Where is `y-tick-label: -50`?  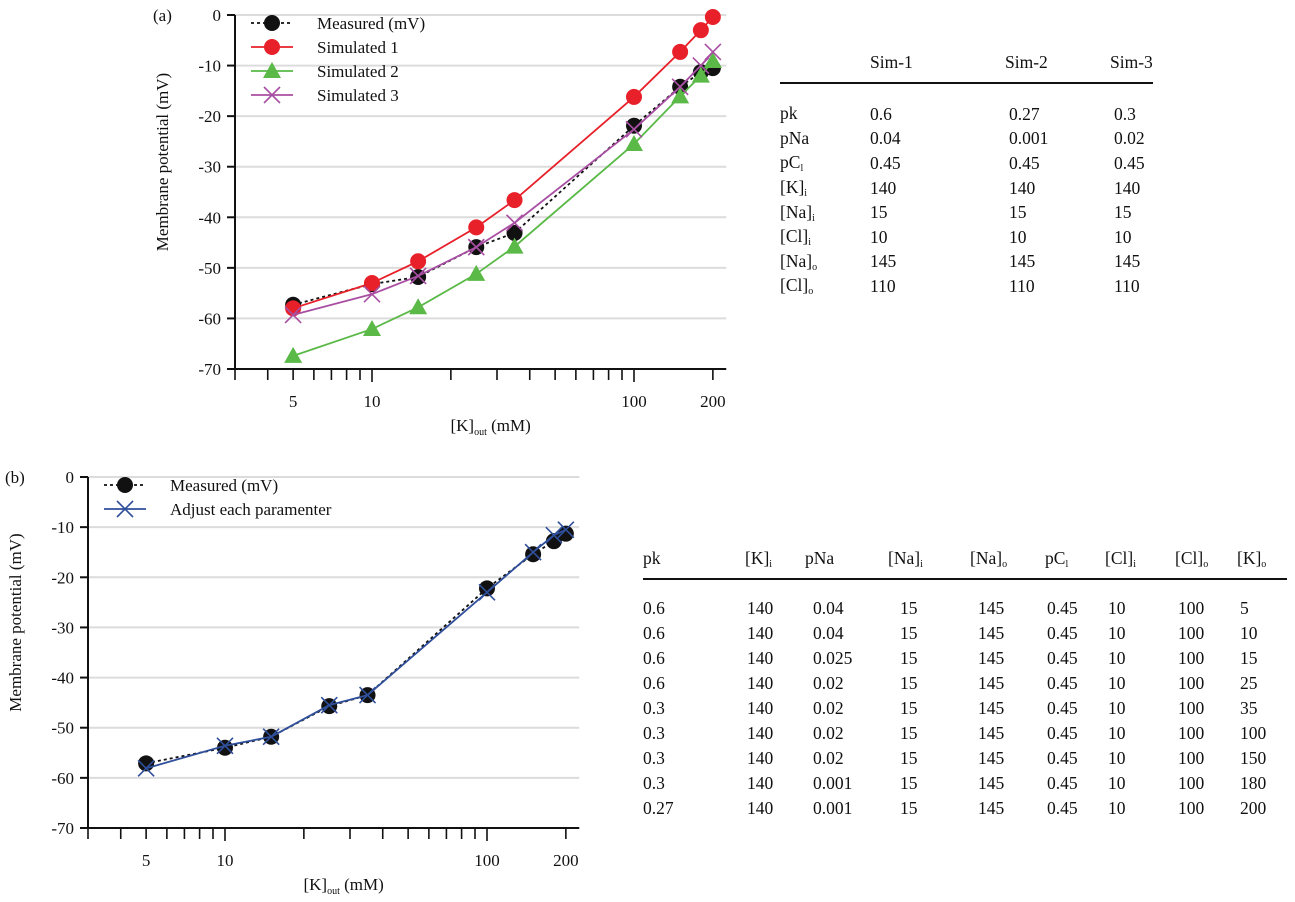 y-tick-label: -50 is located at coordinates (62, 728).